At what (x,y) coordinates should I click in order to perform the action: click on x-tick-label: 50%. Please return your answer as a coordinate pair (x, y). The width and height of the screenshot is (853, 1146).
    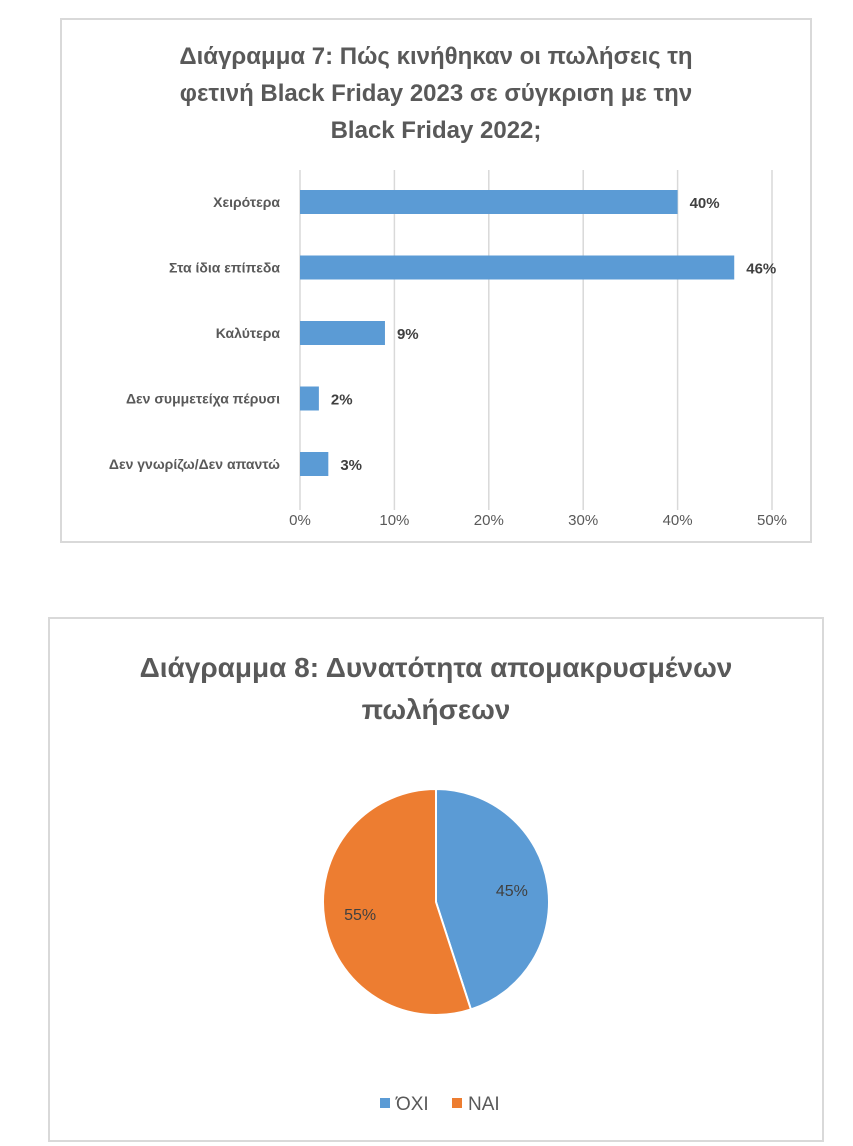
    Looking at the image, I should click on (772, 520).